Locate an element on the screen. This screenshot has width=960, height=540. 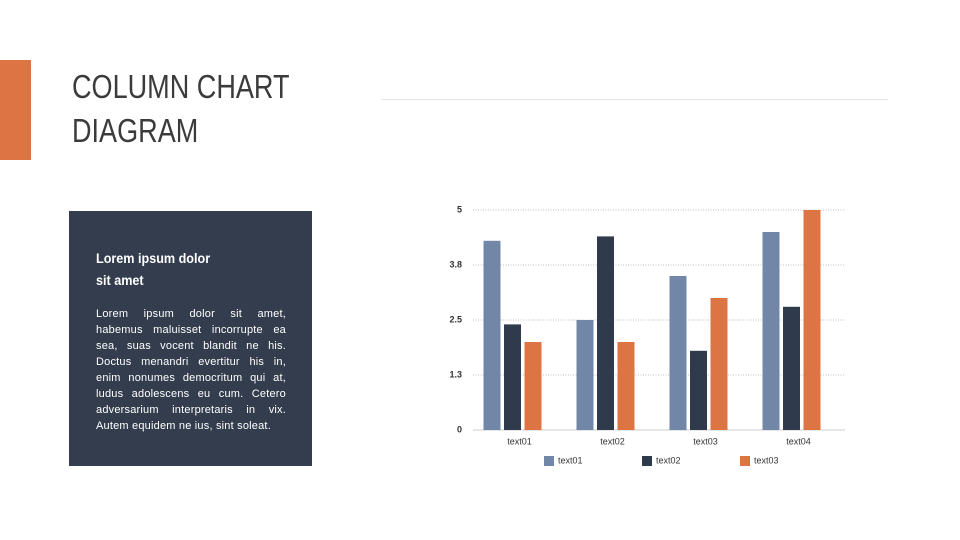
y-tick-label: 0 is located at coordinates (459, 429).